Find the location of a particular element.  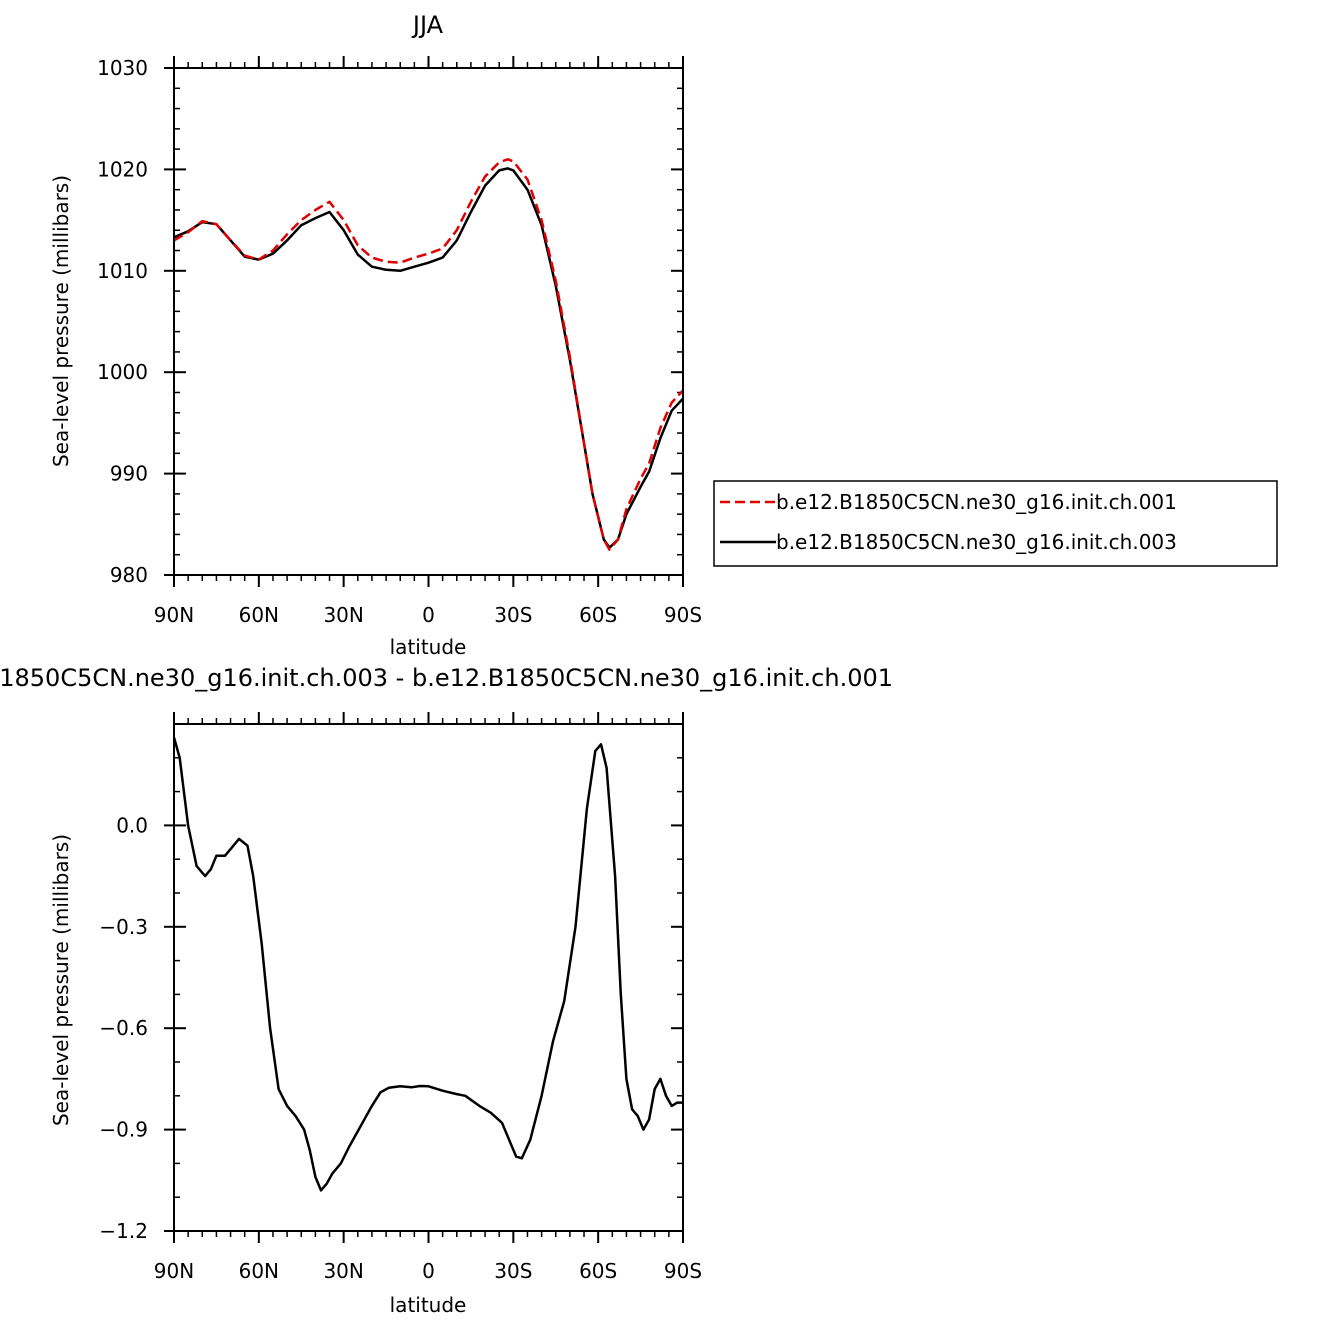

y-tick-label: 1010 is located at coordinates (122, 271).